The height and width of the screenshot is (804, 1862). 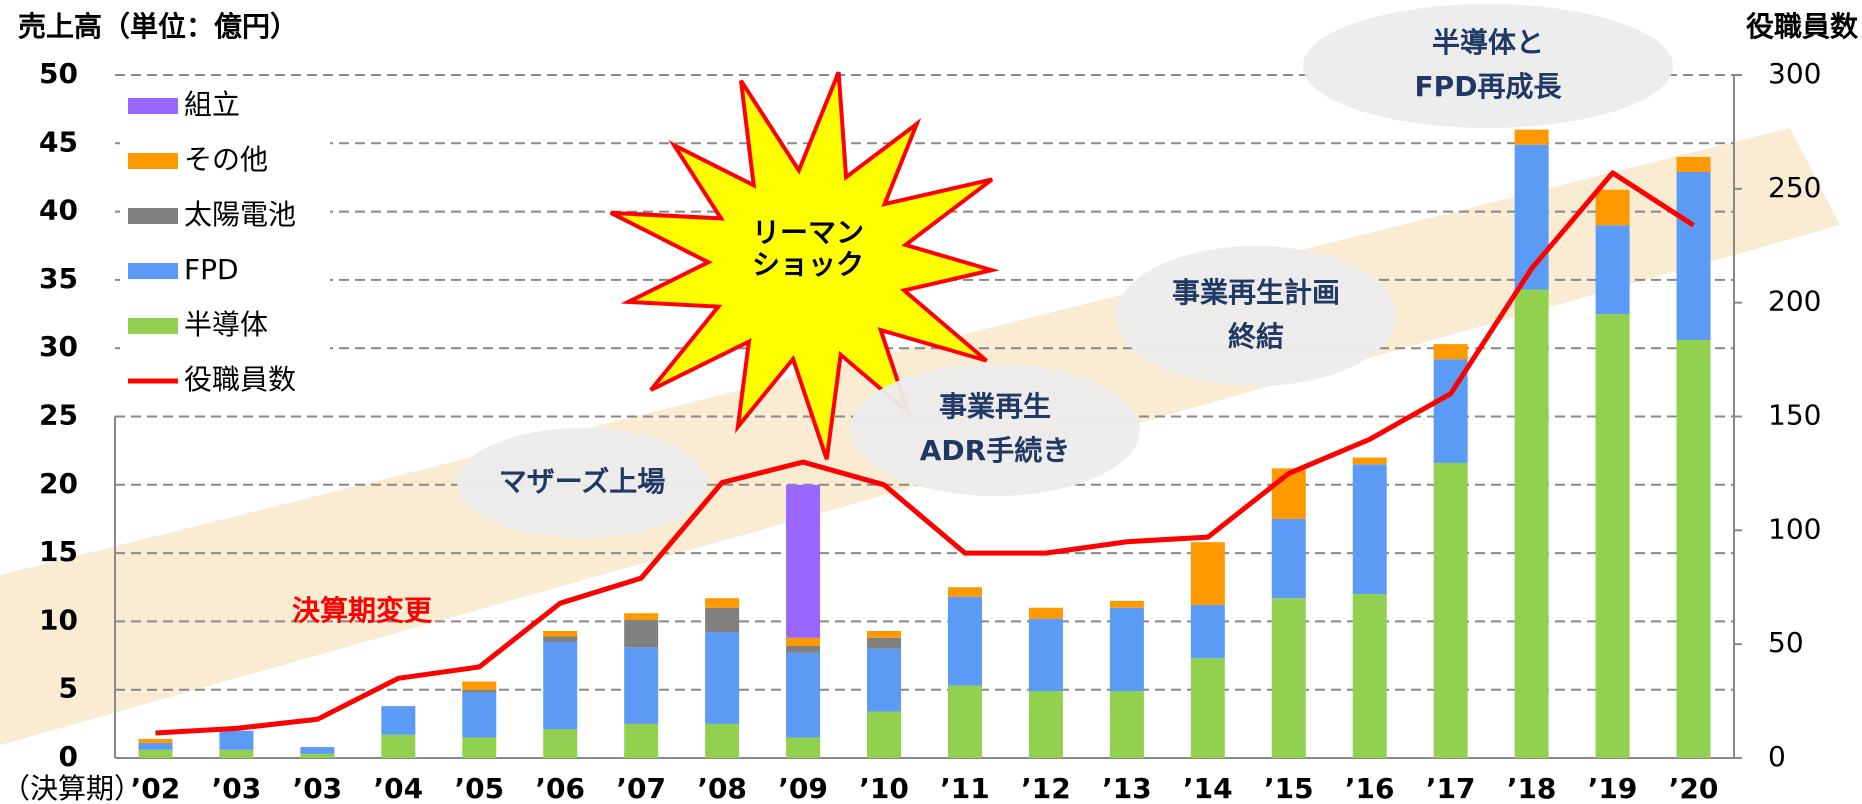 I want to click on annotation: 終結, so click(x=1256, y=336).